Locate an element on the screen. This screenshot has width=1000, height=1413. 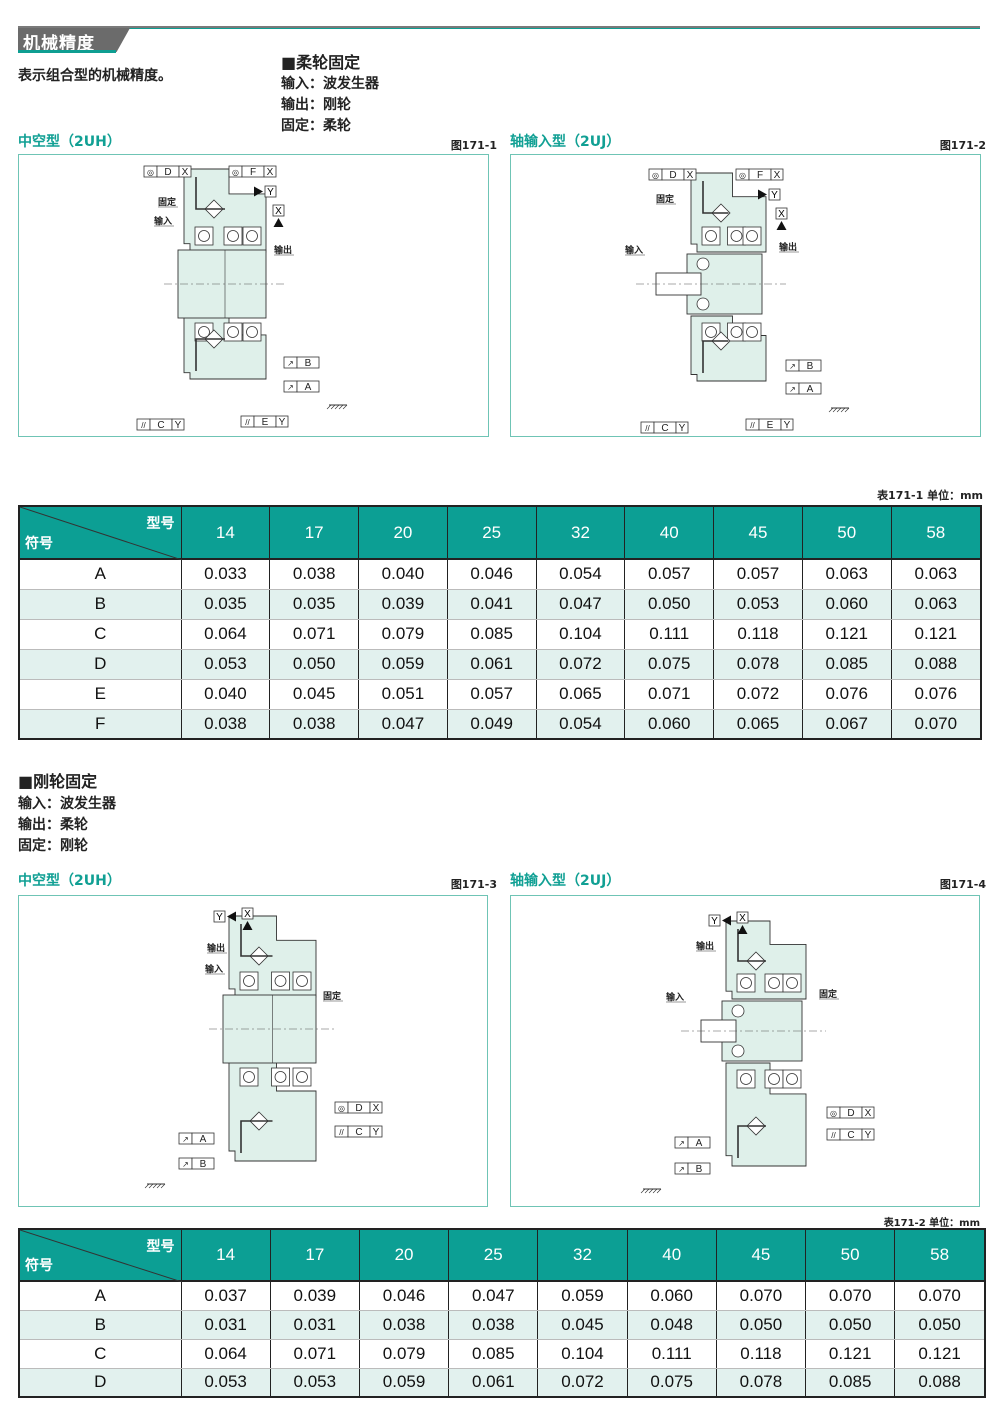
title-underline is located at coordinates (67, 51).